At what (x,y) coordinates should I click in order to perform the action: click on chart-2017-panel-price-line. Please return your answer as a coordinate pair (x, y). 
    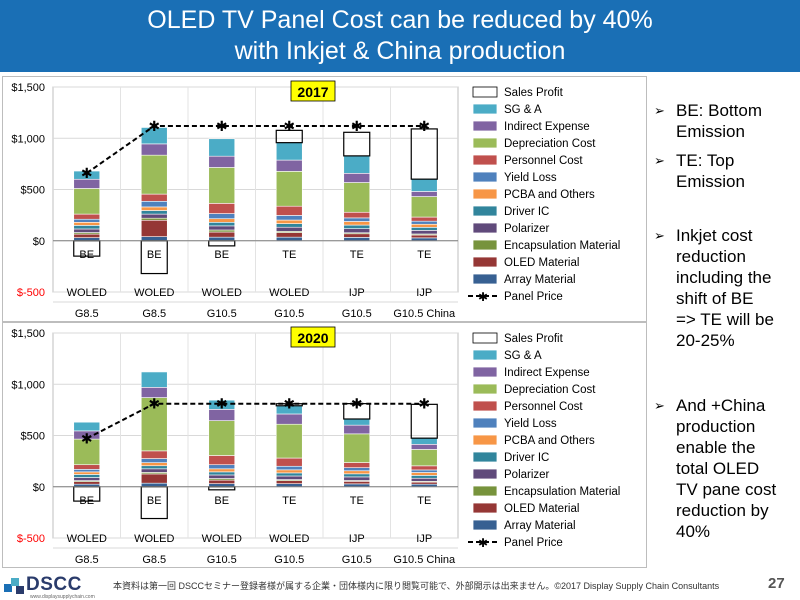
    Looking at the image, I should click on (255, 149).